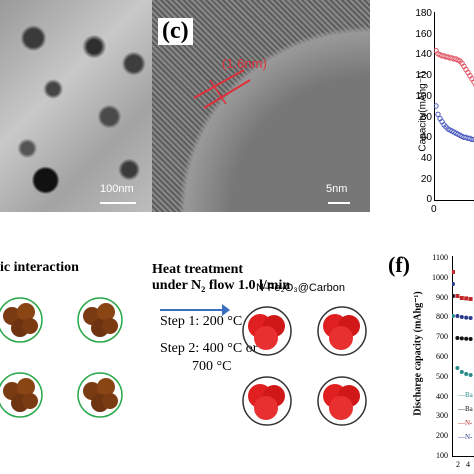 This screenshot has height=474, width=474. I want to click on legend-item-1: —Ba, so click(465, 395).